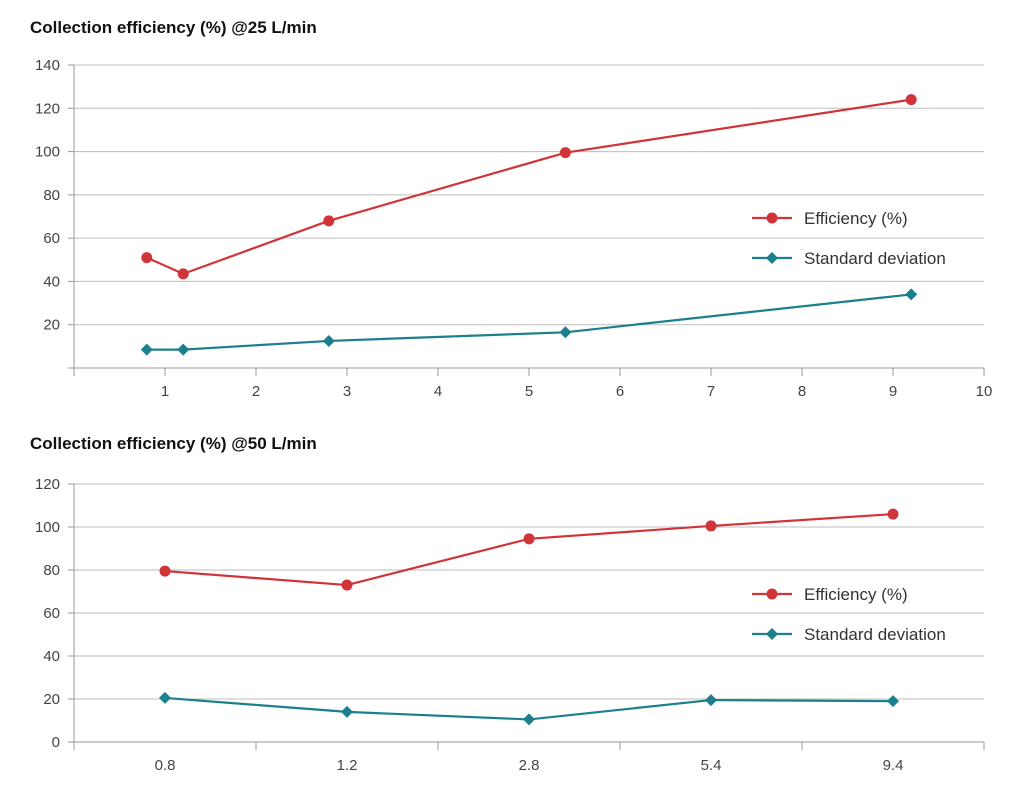 This screenshot has width=1024, height=810. Describe the element at coordinates (529, 765) in the screenshot. I see `chart-2-x-tick-label: 2.8` at that location.